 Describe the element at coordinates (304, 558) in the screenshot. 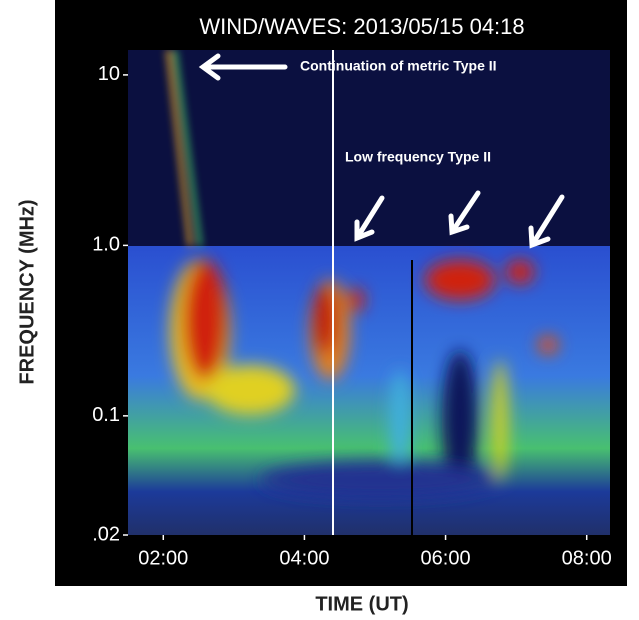

I see `x-tick-label: 04:00` at that location.